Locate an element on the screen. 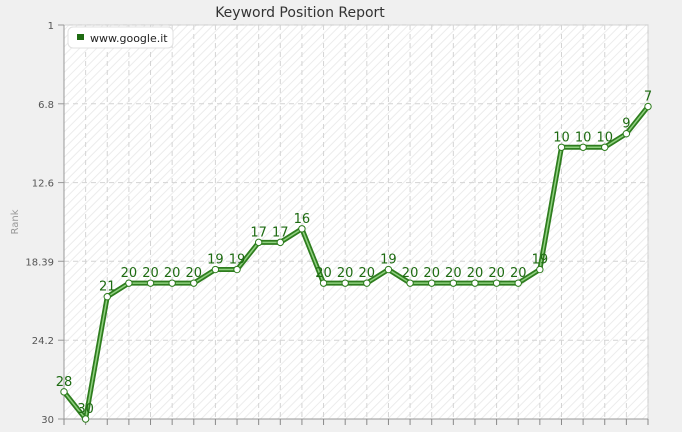  y-tick-label-2: 12.6 is located at coordinates (43, 184).